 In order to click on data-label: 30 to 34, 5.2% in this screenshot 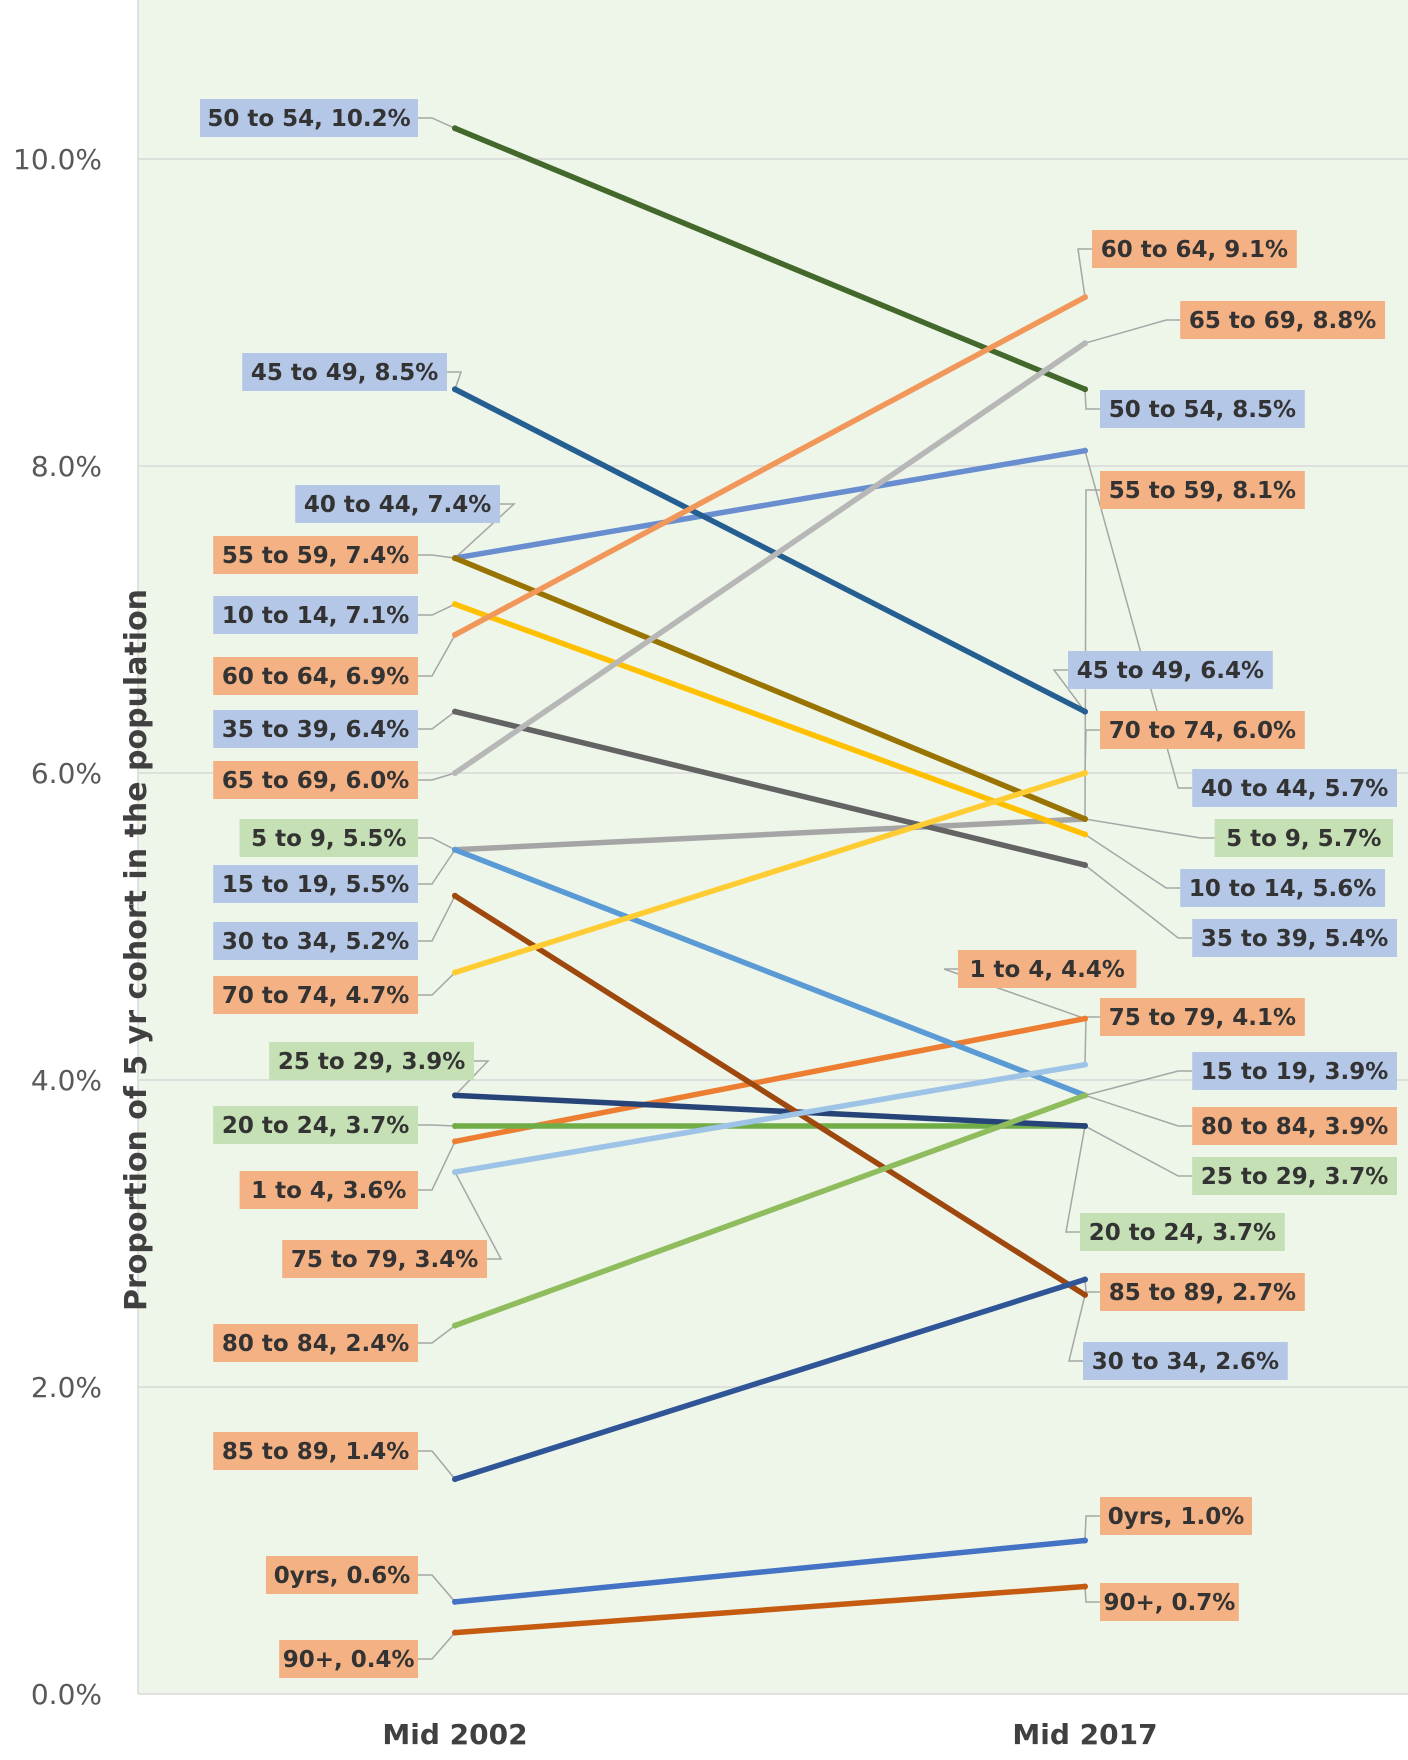, I will do `click(315, 942)`.